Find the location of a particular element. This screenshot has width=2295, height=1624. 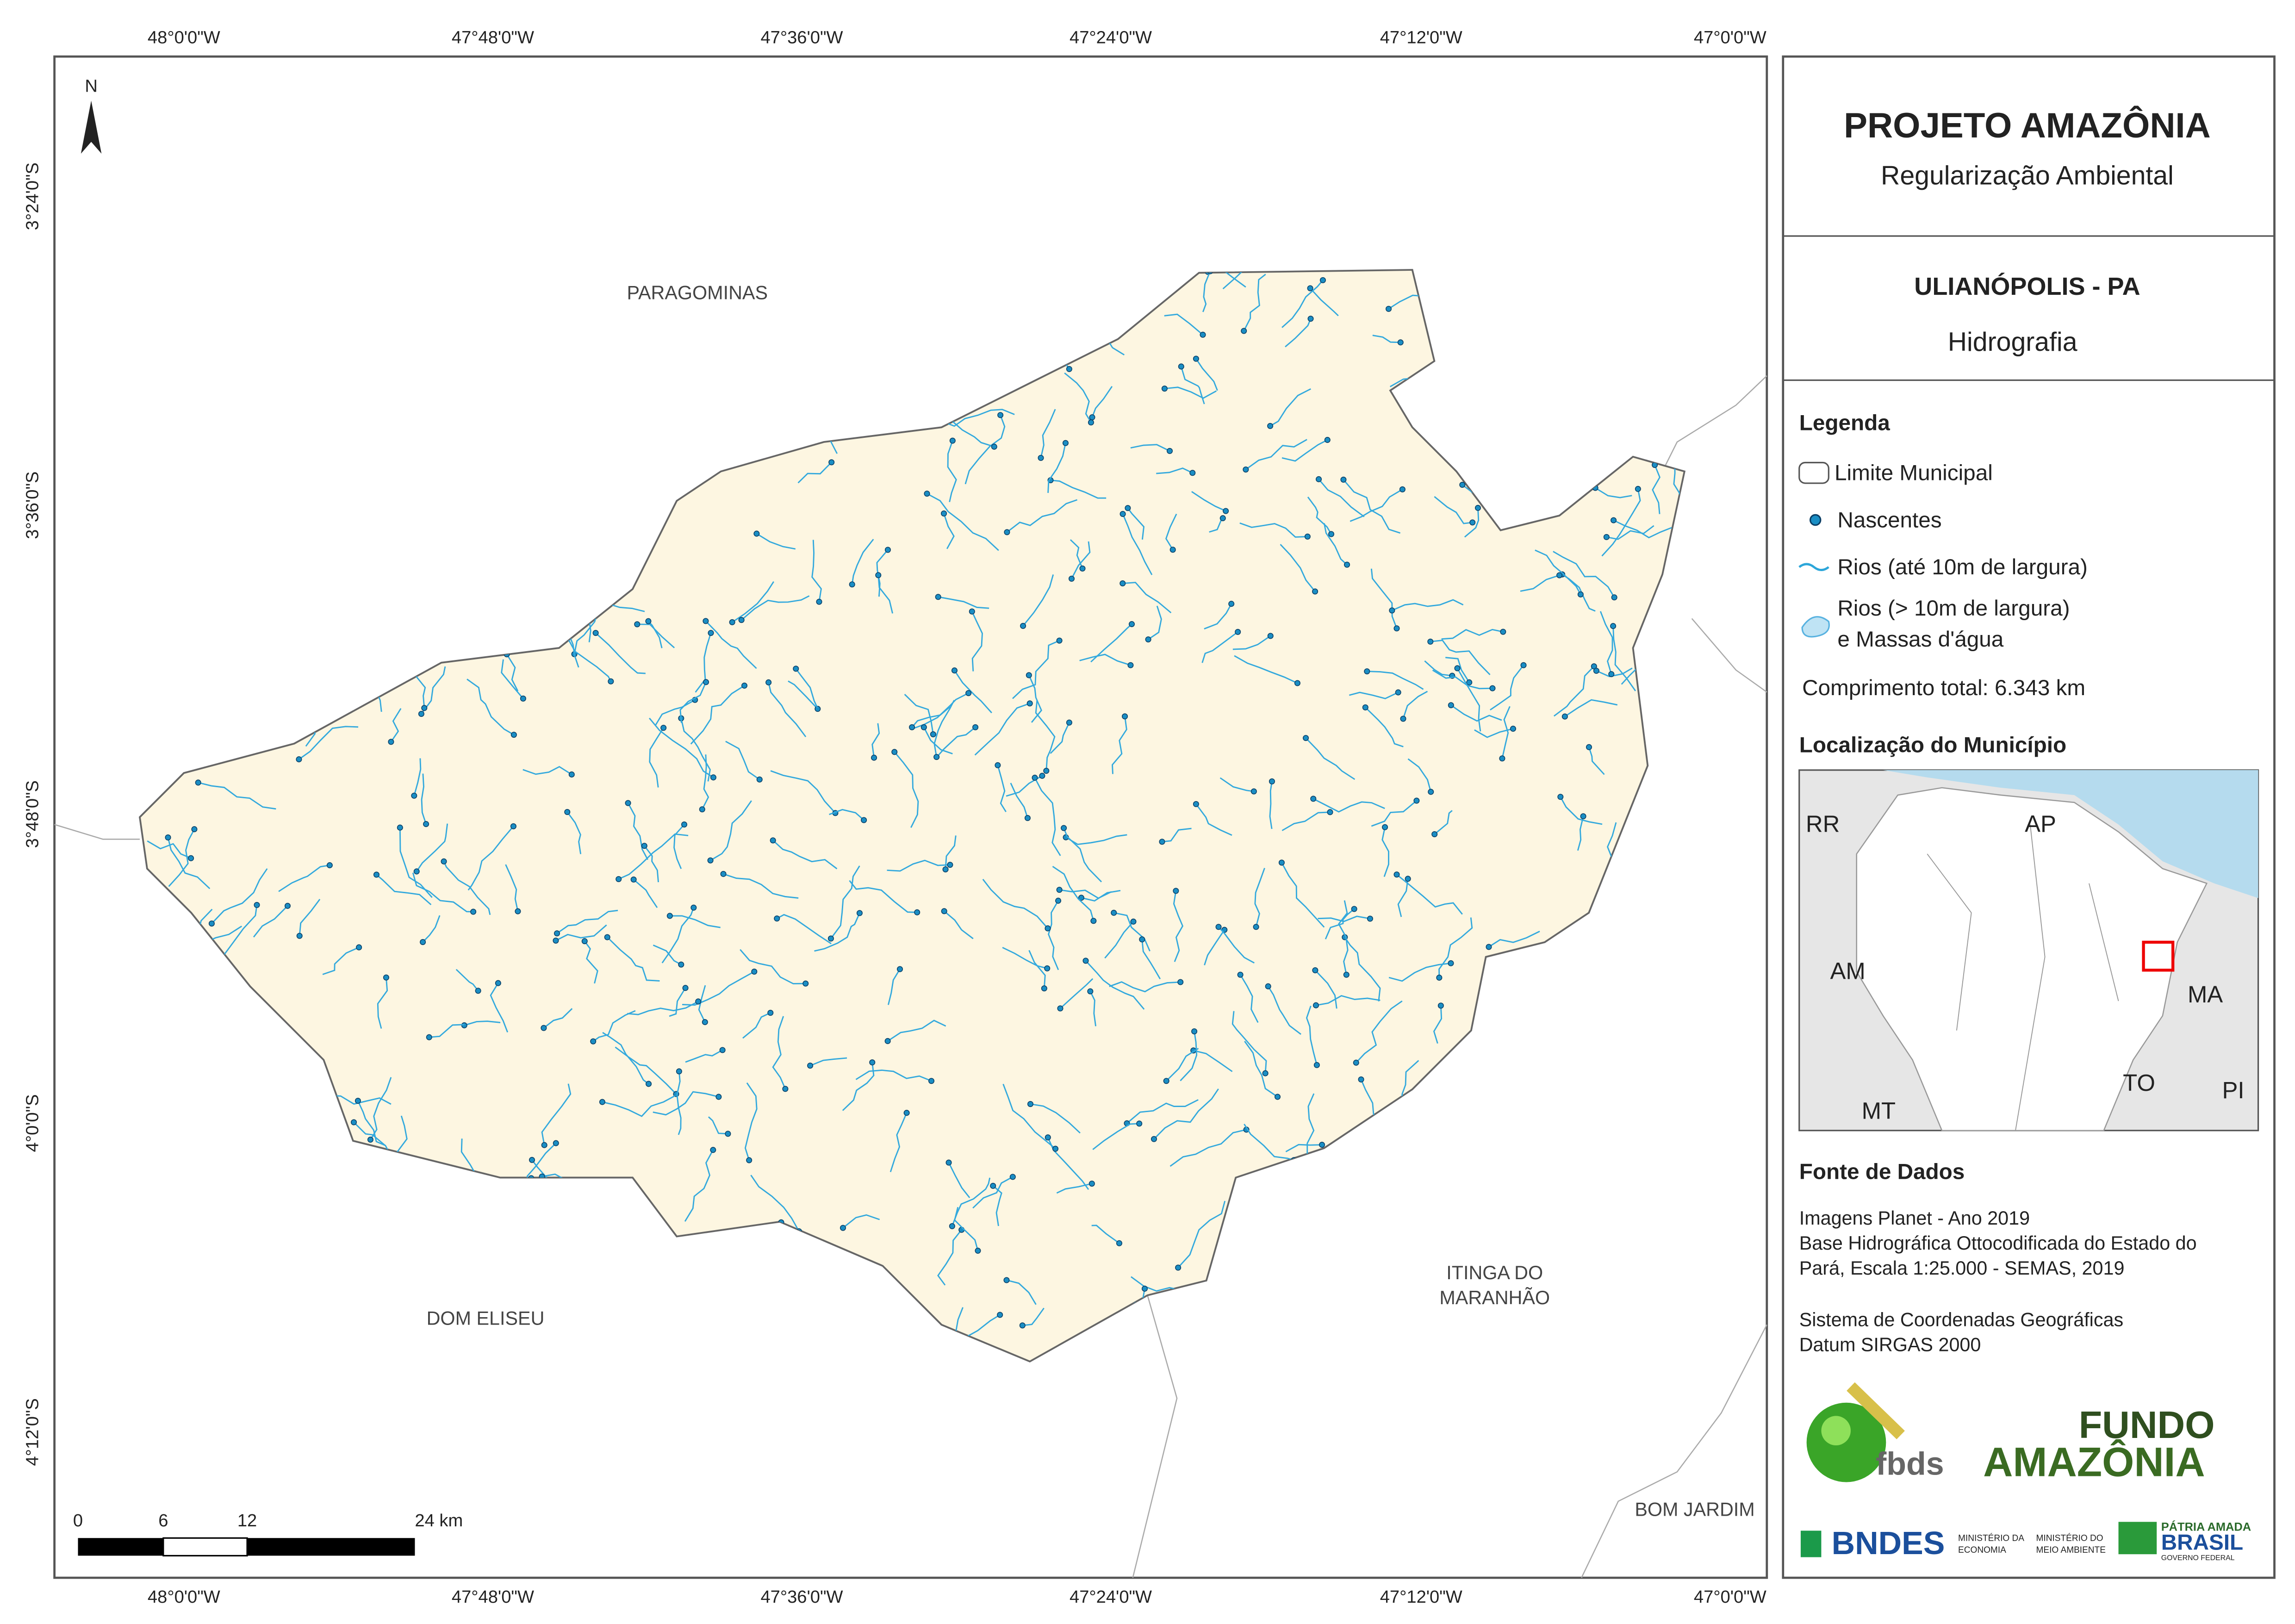

sources-title: Fonte de Dados is located at coordinates (1882, 1172).